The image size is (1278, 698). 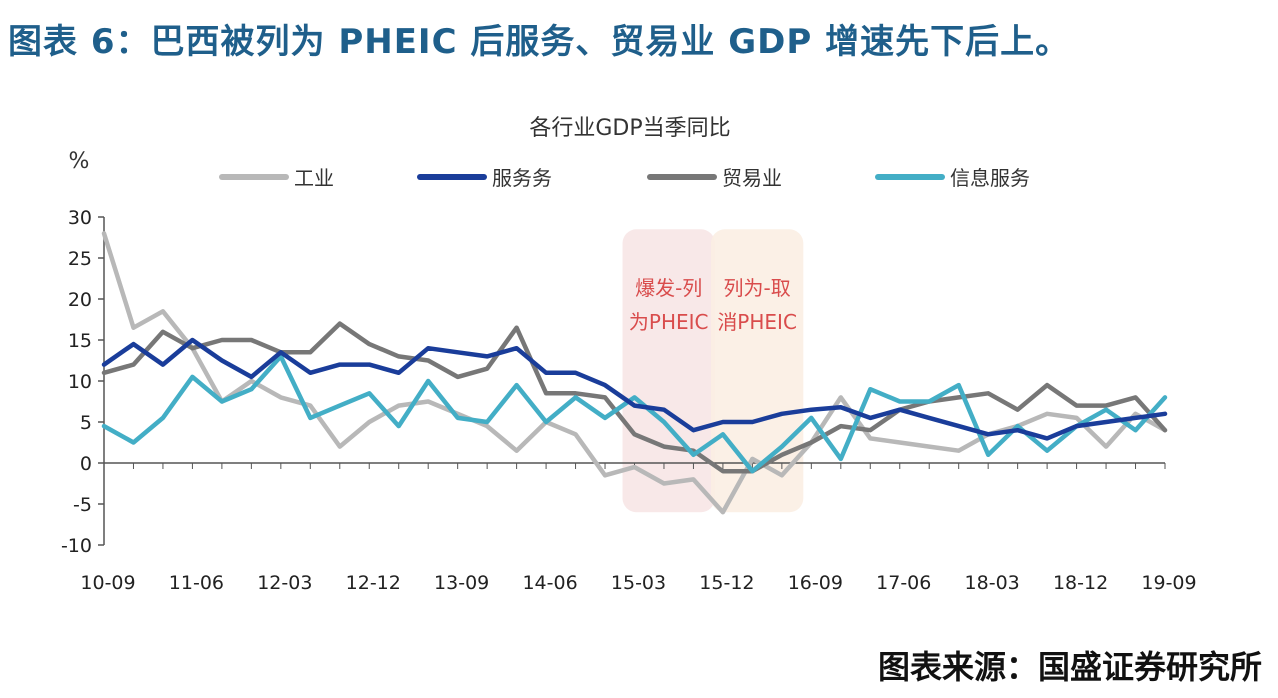 What do you see at coordinates (903, 583) in the screenshot?
I see `x-tick-label: 17-06` at bounding box center [903, 583].